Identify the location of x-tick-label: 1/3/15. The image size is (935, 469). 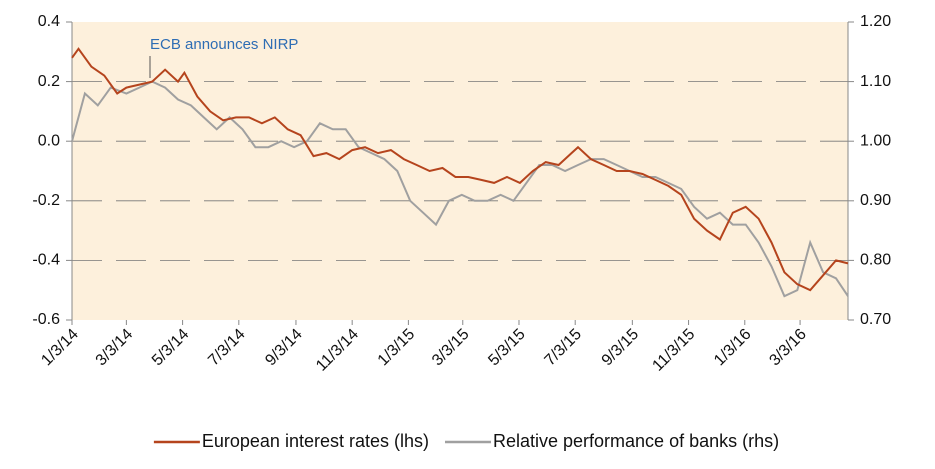
(397, 348).